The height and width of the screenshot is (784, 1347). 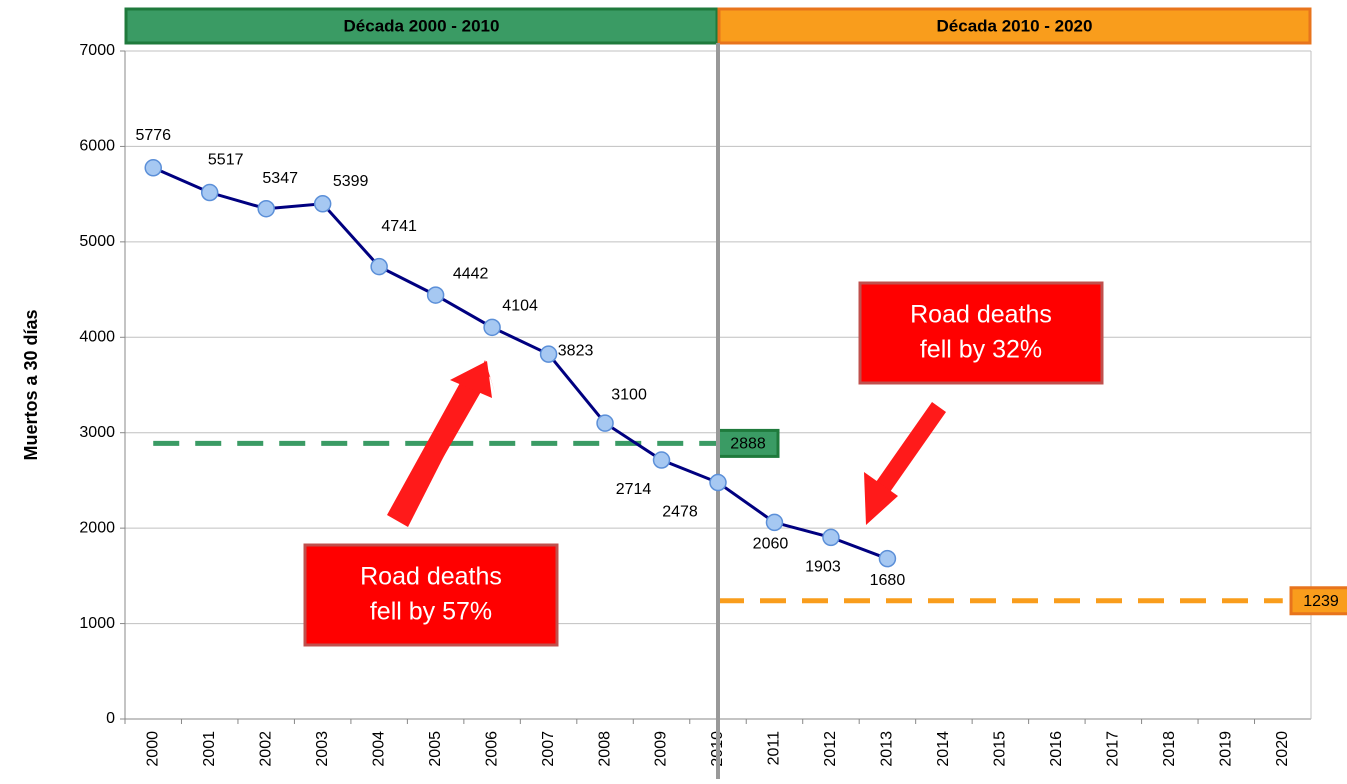 What do you see at coordinates (830, 749) in the screenshot?
I see `x-tick-label: 2012` at bounding box center [830, 749].